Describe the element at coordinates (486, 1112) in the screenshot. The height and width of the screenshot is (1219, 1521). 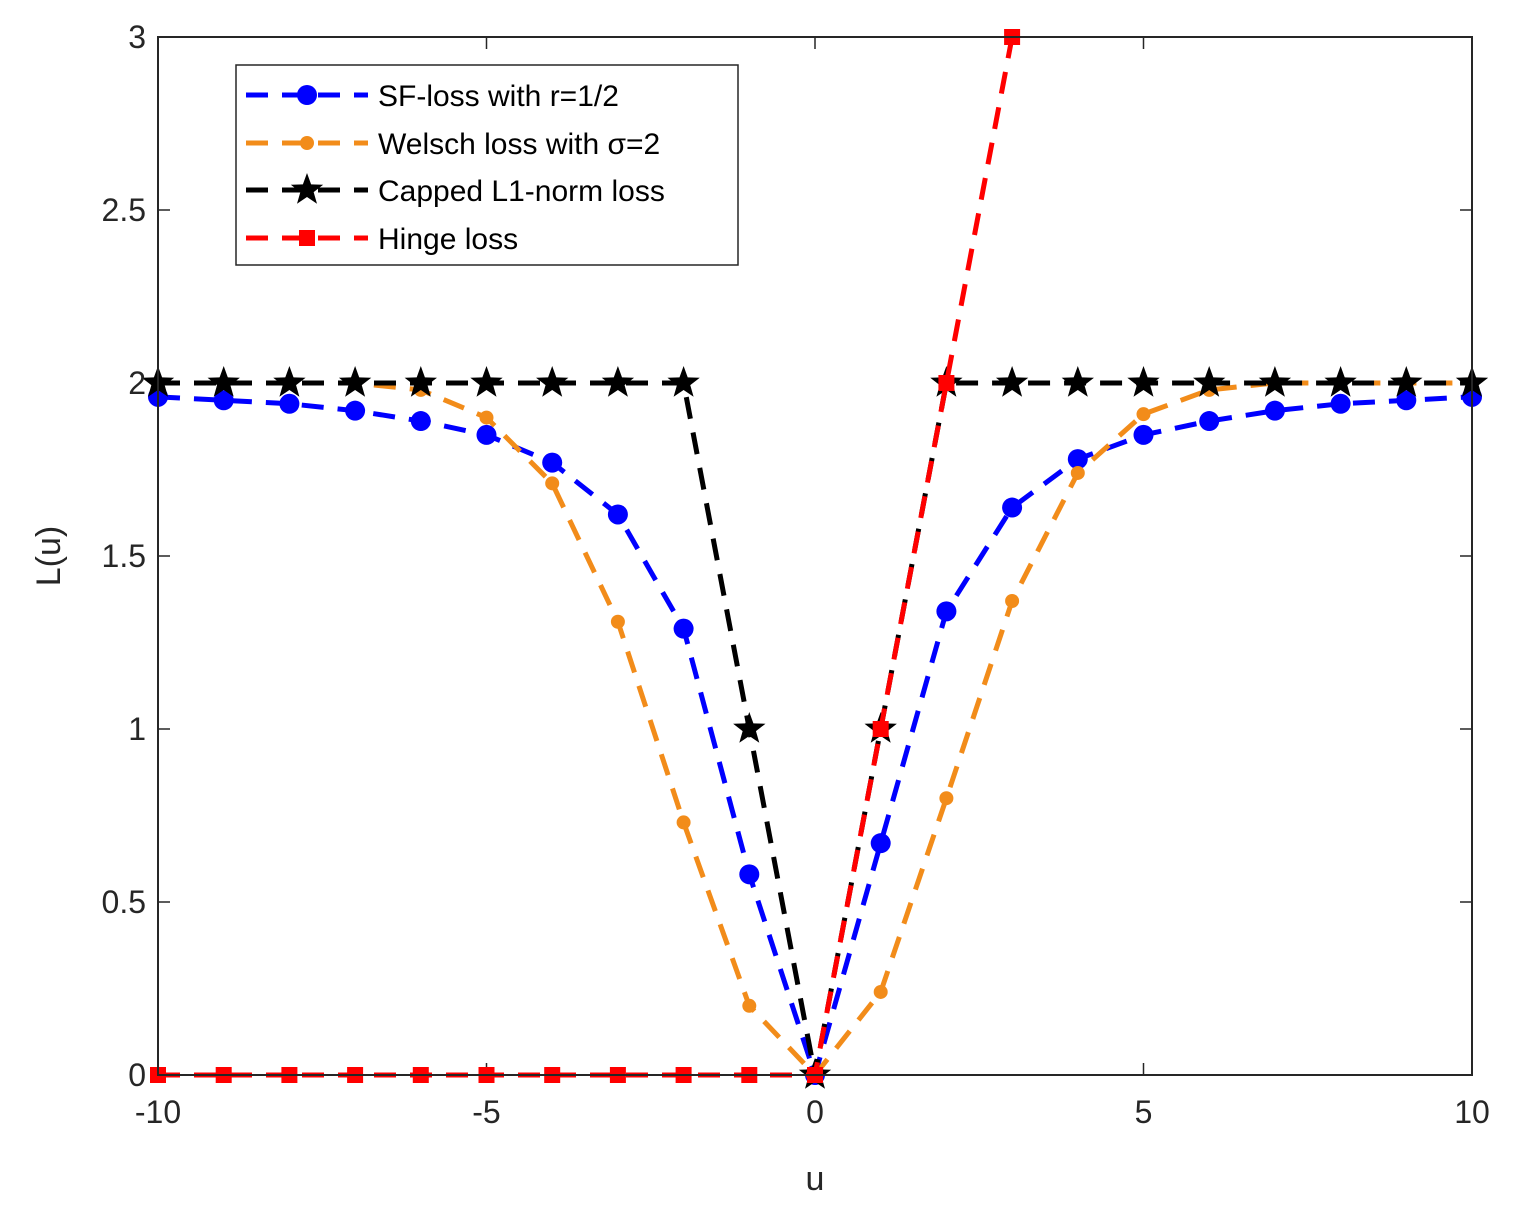
I see `x-tick-label: -5` at that location.